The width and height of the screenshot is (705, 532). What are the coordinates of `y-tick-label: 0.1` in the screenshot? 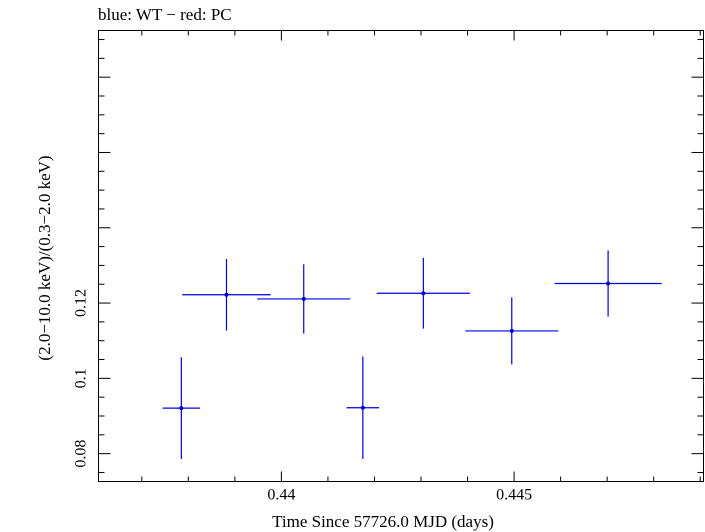 It's located at (81, 378).